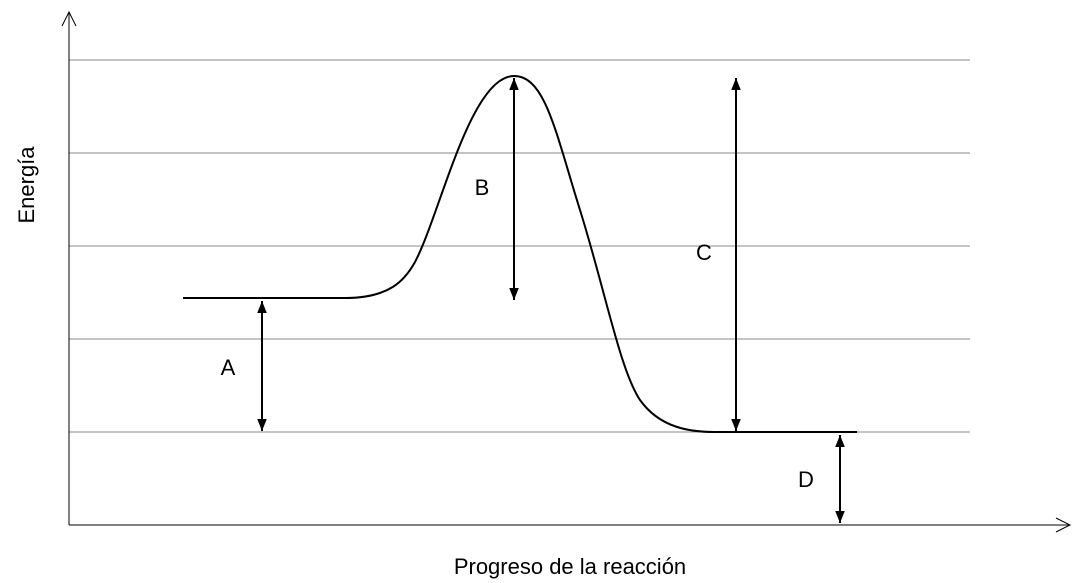 The height and width of the screenshot is (583, 1075). Describe the element at coordinates (704, 252) in the screenshot. I see `label-c: C` at that location.